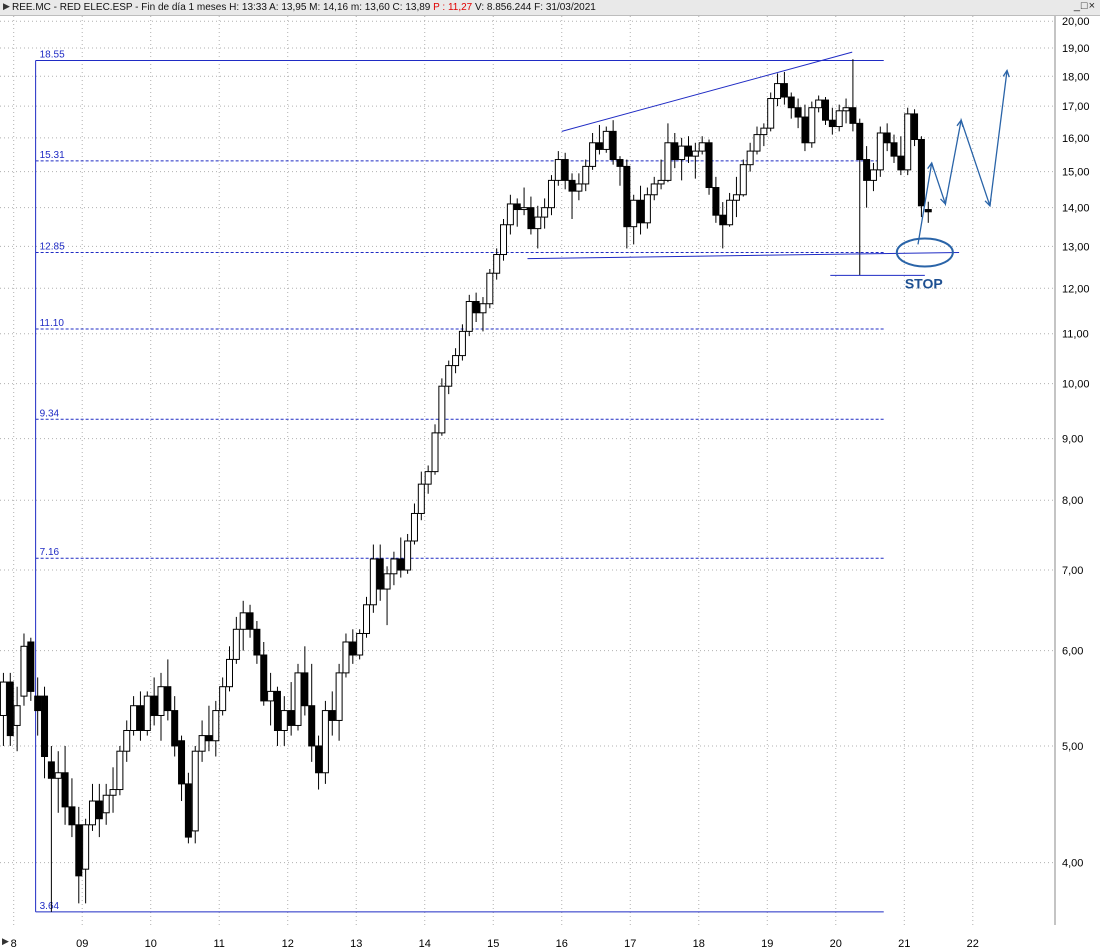 This screenshot has width=1100, height=952. I want to click on y-tick-label: 7,00, so click(1072, 571).